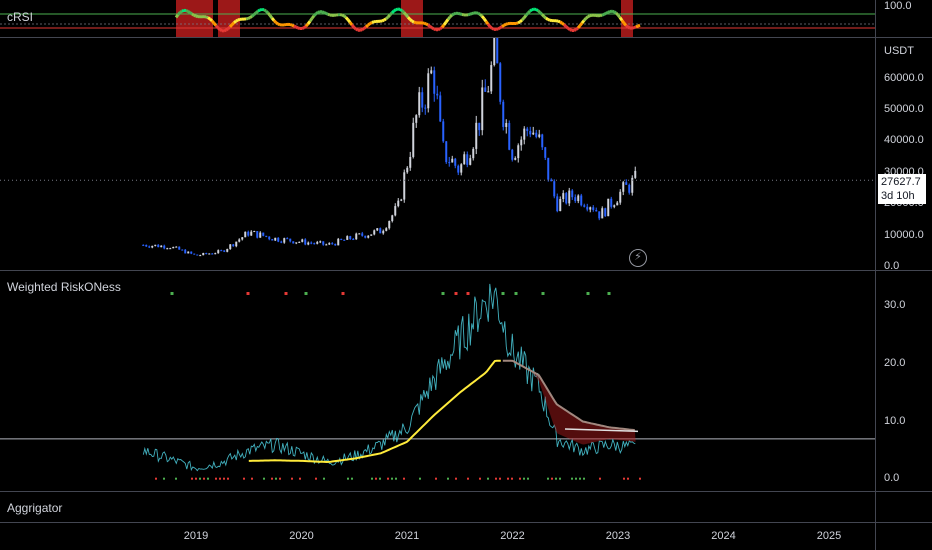  What do you see at coordinates (503, 293) in the screenshot?
I see `signal-dot` at bounding box center [503, 293].